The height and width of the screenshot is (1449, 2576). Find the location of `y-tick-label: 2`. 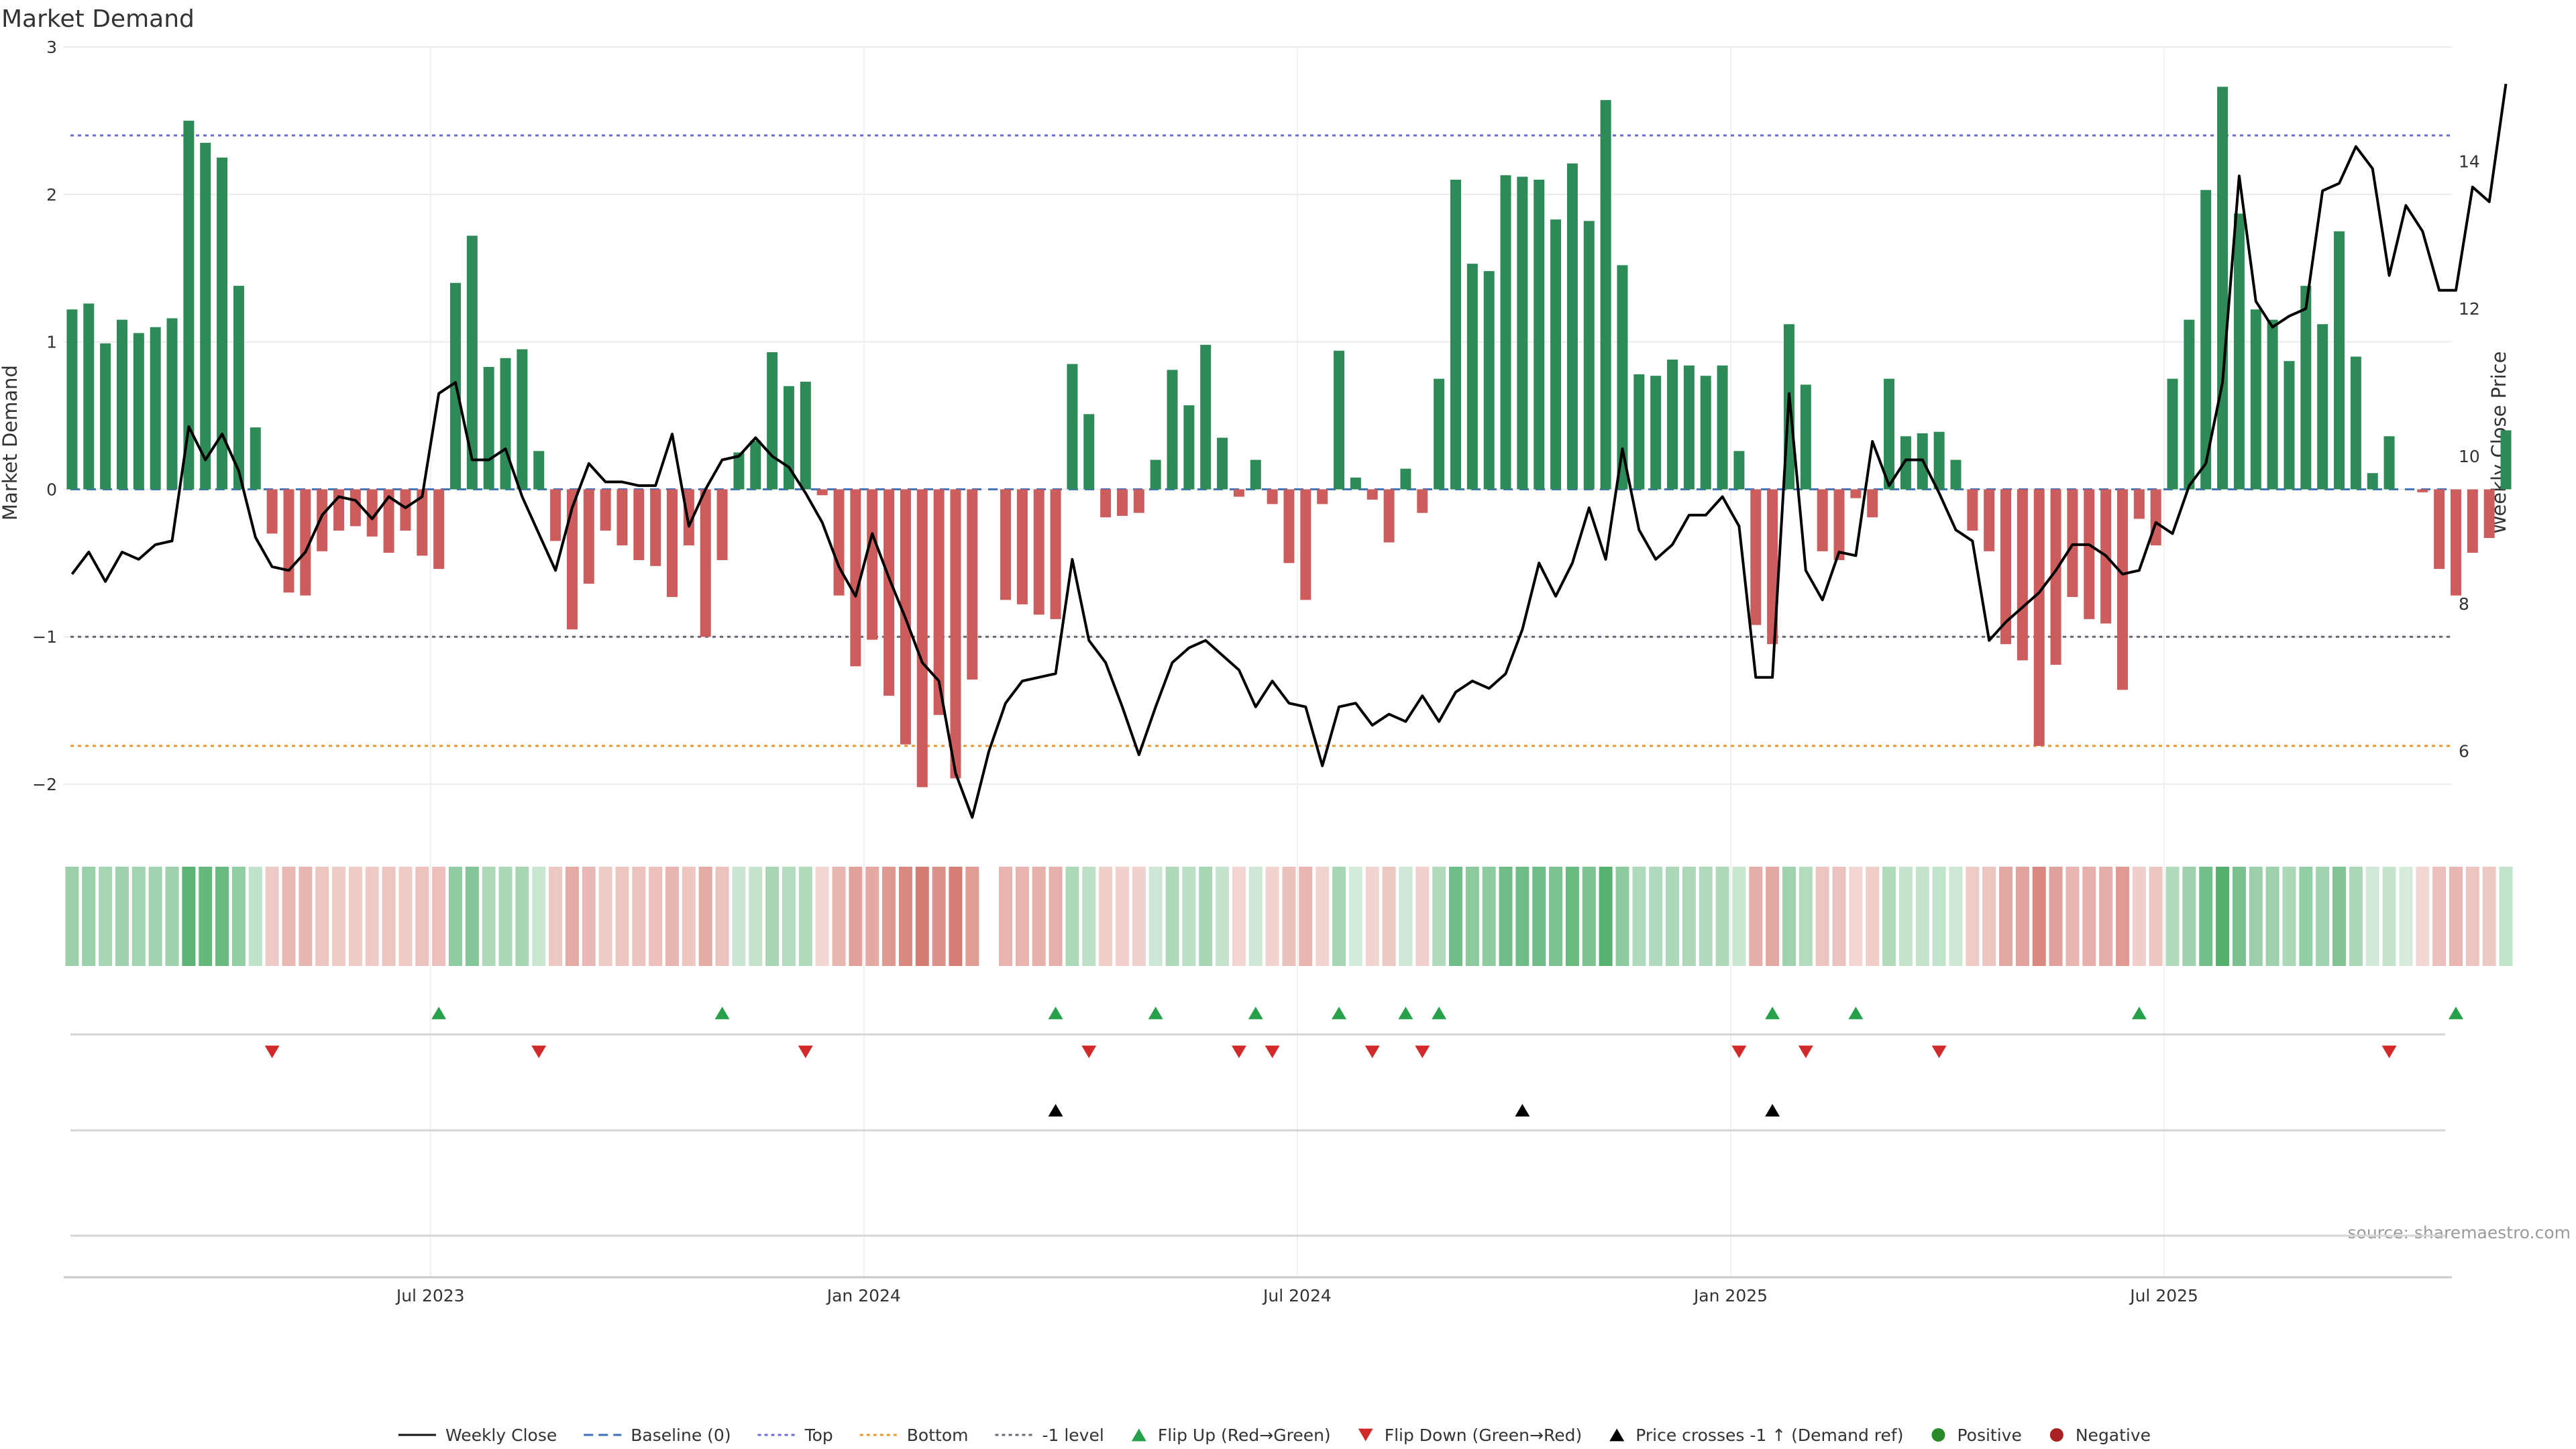

y-tick-label: 2 is located at coordinates (51, 195).